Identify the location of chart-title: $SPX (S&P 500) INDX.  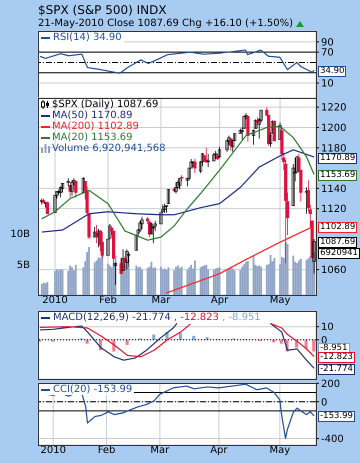
(102, 10).